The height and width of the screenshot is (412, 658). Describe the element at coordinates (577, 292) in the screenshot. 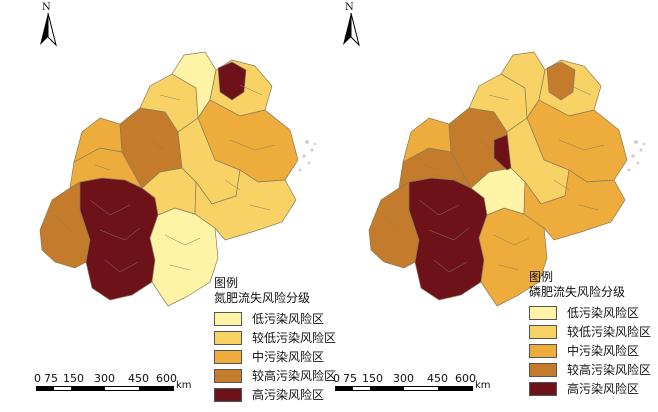

I see `legend-subtitle: 磷肥流失风险分级` at that location.